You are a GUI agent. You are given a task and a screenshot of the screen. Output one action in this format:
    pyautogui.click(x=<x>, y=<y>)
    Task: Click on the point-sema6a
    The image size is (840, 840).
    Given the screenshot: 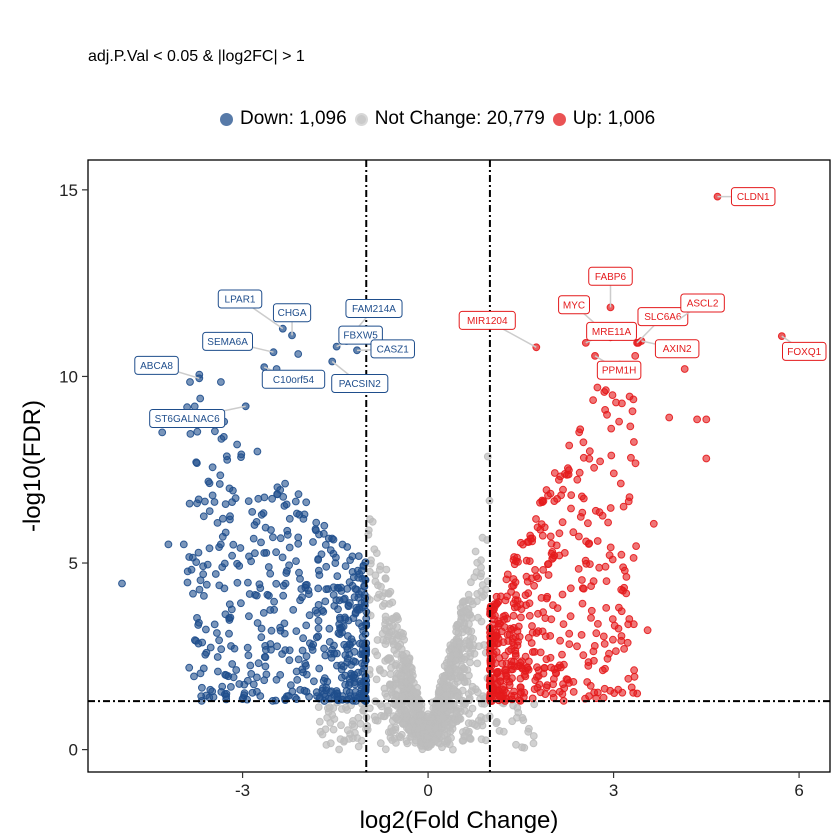 What is the action you would take?
    pyautogui.click(x=273, y=352)
    